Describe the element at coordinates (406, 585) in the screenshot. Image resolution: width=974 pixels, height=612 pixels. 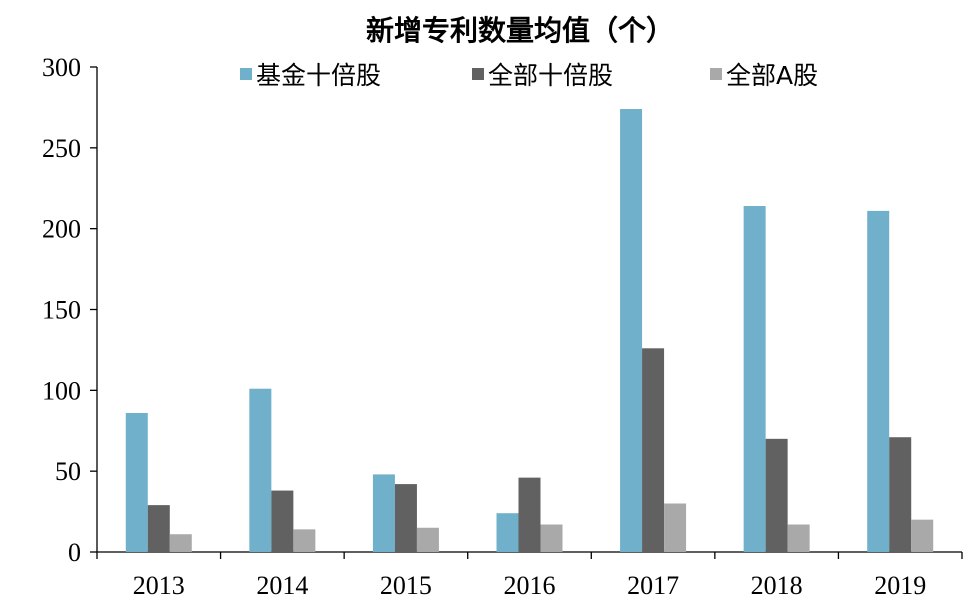
I see `x-tick-label: 2015` at that location.